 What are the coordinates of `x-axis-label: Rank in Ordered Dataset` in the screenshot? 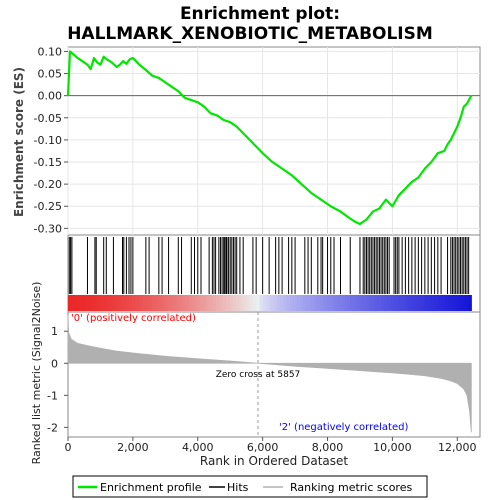 It's located at (274, 461).